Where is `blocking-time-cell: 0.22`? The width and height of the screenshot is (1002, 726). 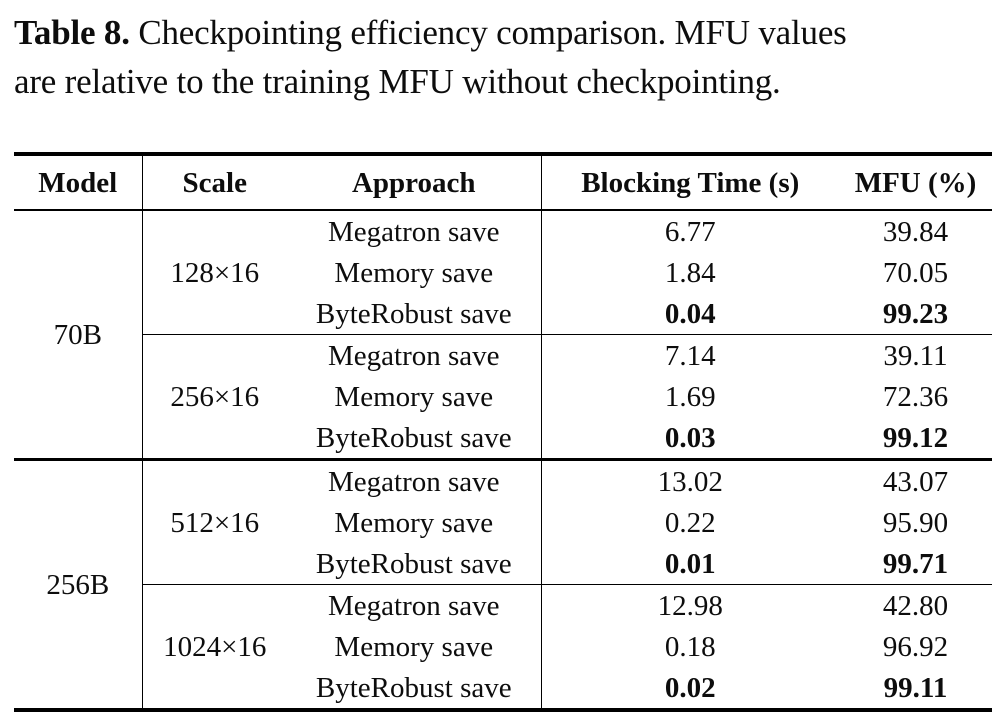
blocking-time-cell: 0.22 is located at coordinates (690, 523).